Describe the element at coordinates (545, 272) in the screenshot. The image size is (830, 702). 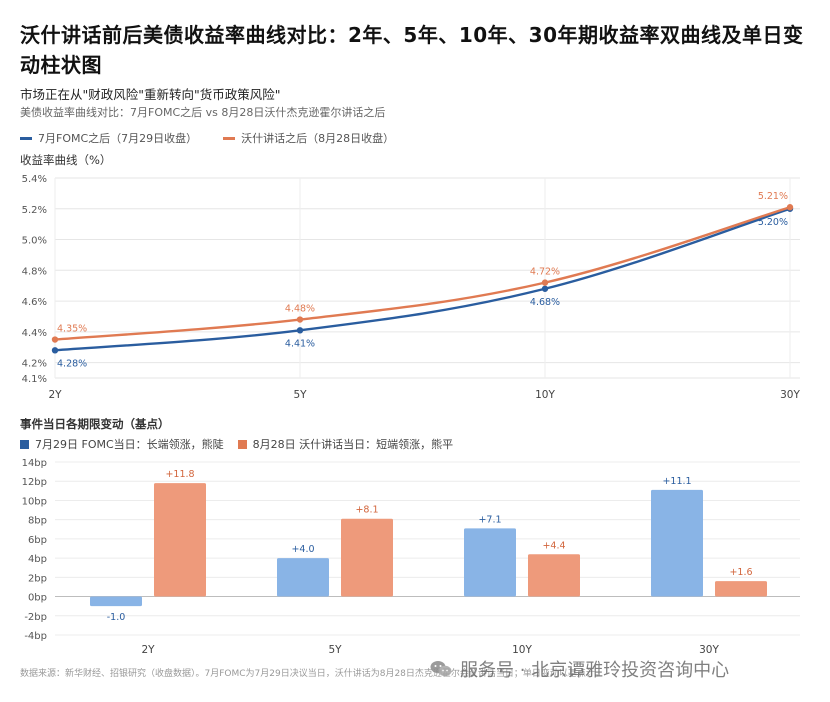
I see `data-label: 4.72%` at that location.